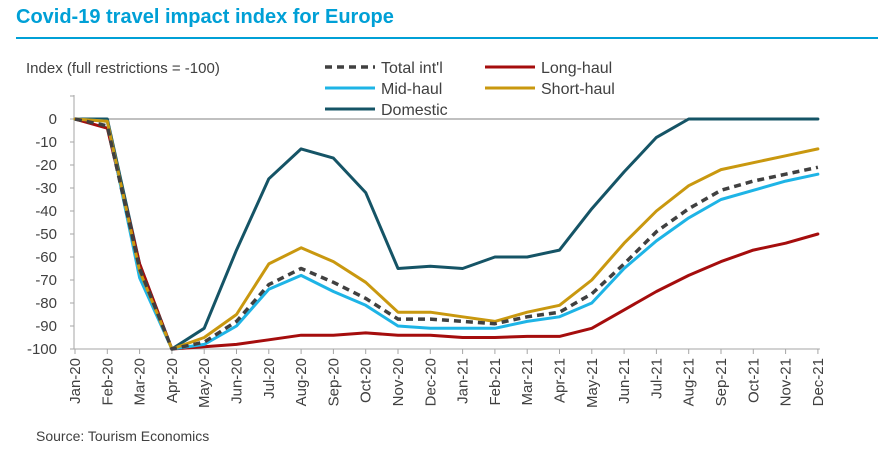 The width and height of the screenshot is (880, 456). I want to click on source-note: Source: Tourism Economics, so click(123, 436).